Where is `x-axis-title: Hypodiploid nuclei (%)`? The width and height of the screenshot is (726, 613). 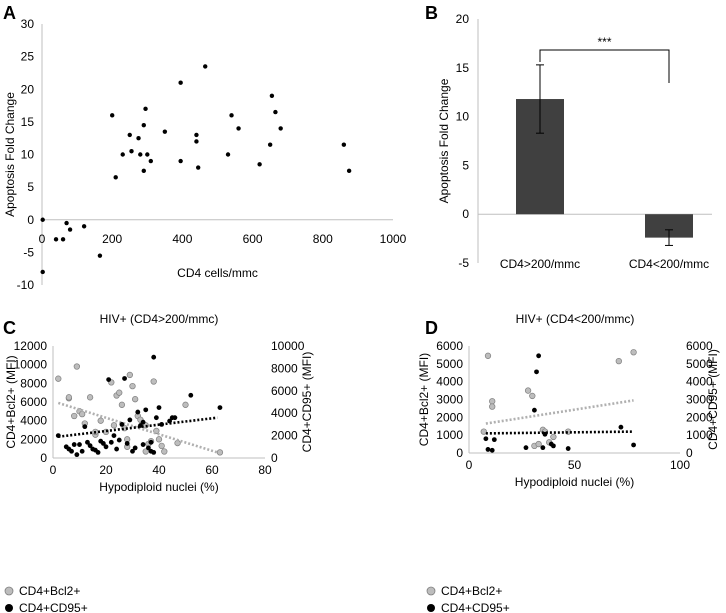
x-axis-title: Hypodiploid nuclei (%) is located at coordinates (158, 487).